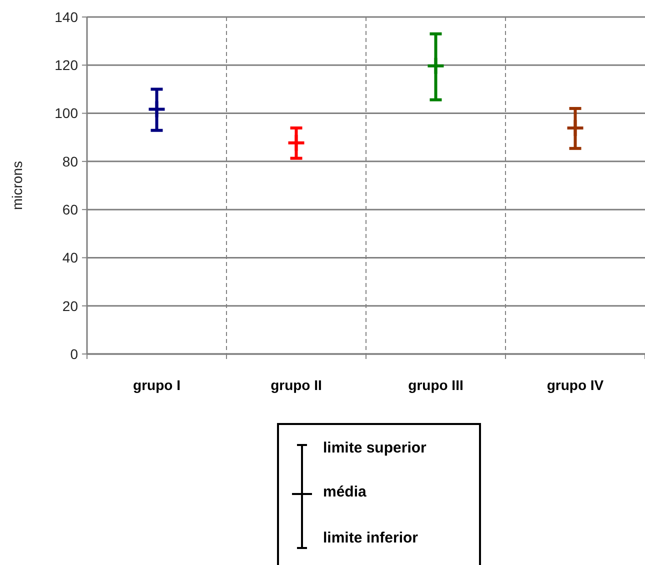  I want to click on y-tick-label: 120, so click(66, 65).